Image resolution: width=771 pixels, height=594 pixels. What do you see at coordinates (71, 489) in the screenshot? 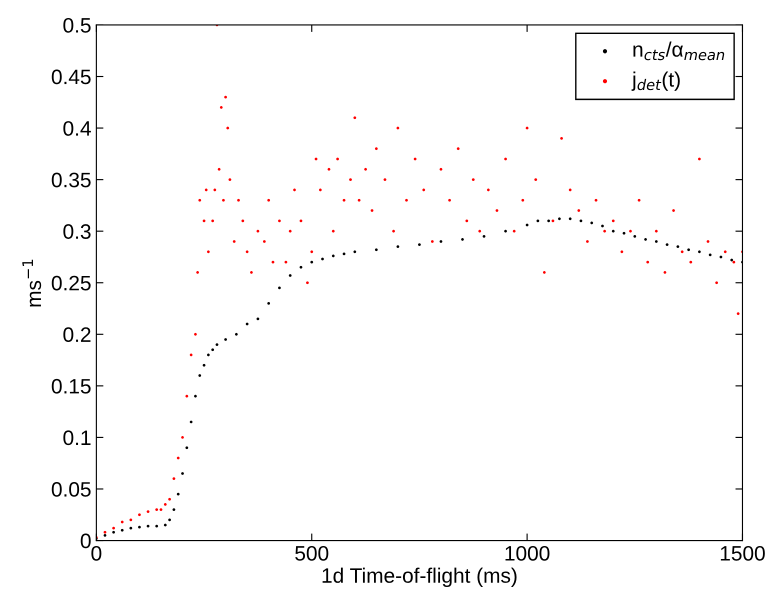
I see `y-tick-label: 0.05` at bounding box center [71, 489].